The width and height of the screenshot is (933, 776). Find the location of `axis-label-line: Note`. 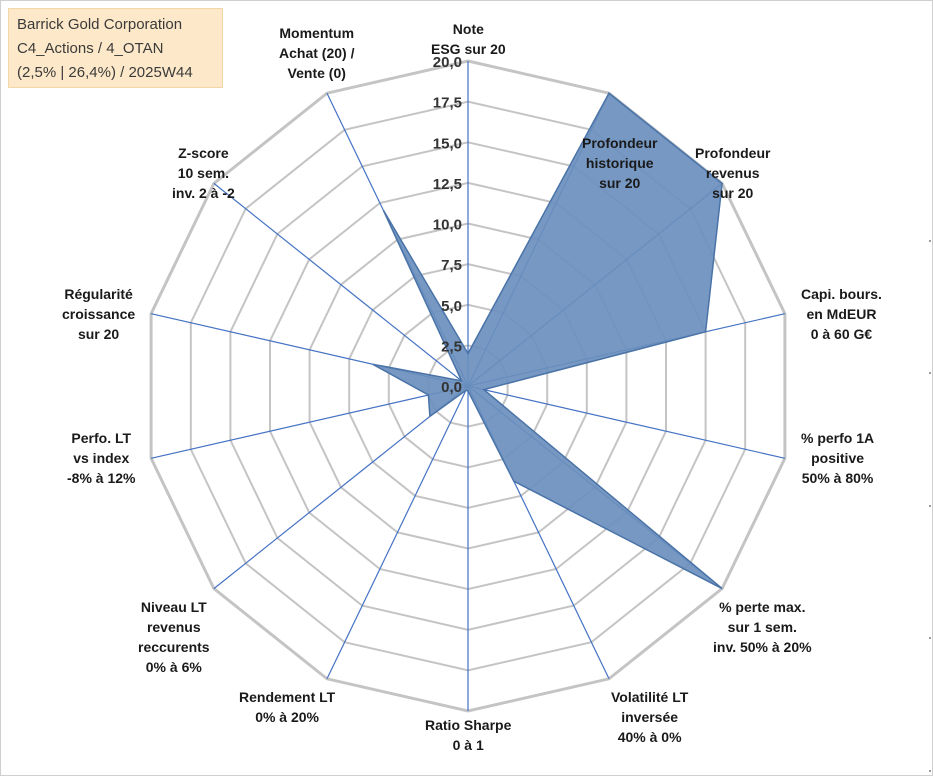

axis-label-line: Note is located at coordinates (468, 29).